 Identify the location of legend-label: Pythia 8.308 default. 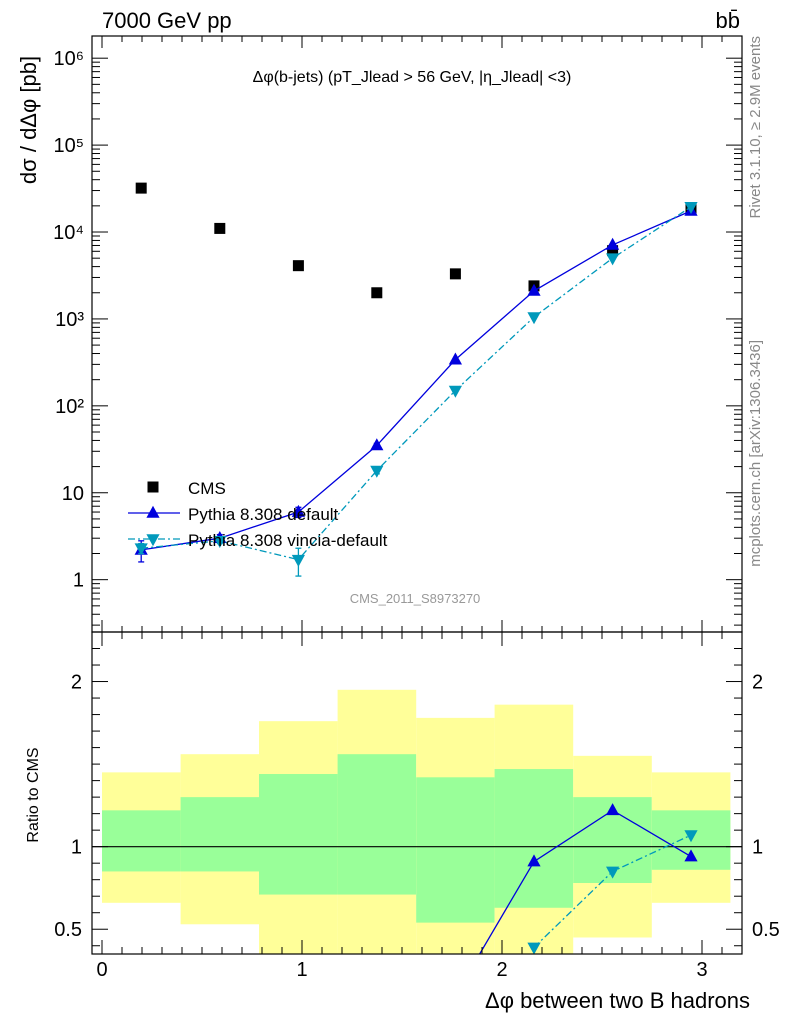
(263, 514).